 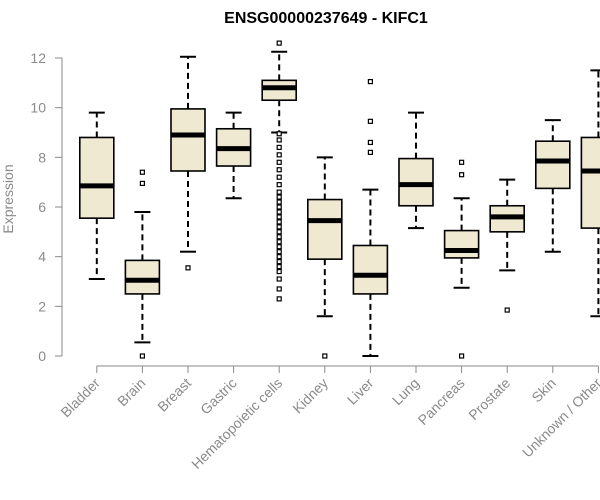 What do you see at coordinates (42, 257) in the screenshot?
I see `y-tick-label: 4` at bounding box center [42, 257].